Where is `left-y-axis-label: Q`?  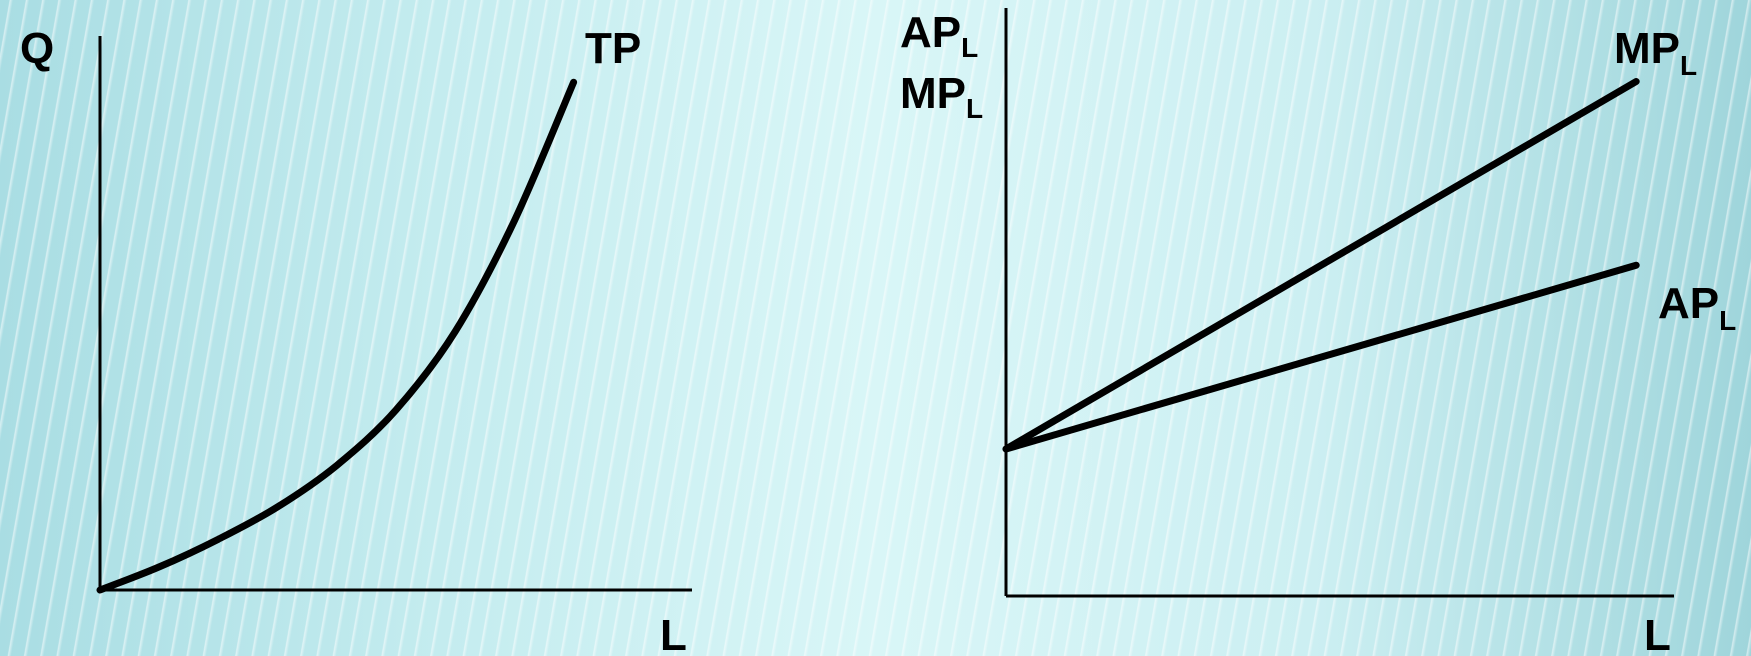
left-y-axis-label: Q is located at coordinates (37, 48).